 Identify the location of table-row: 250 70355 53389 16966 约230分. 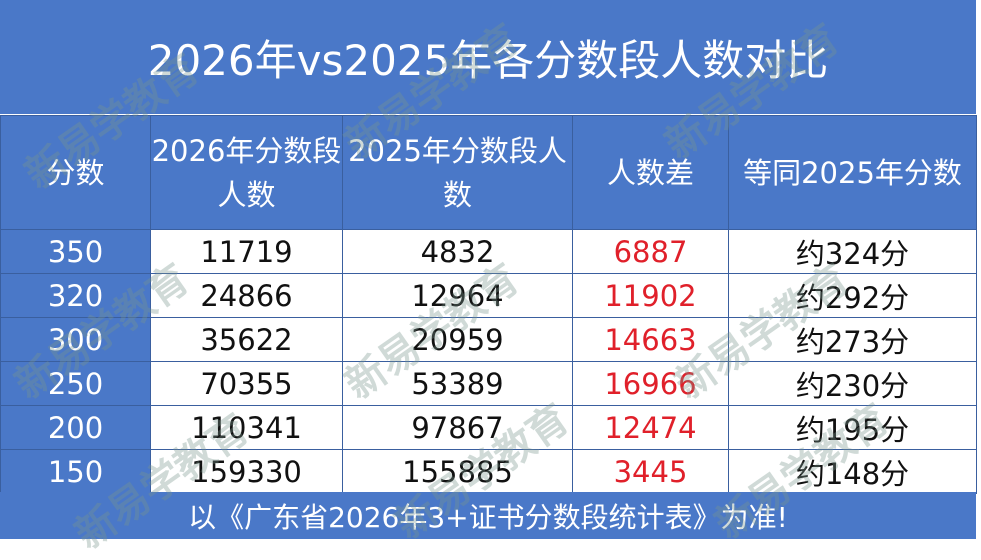
(488, 383).